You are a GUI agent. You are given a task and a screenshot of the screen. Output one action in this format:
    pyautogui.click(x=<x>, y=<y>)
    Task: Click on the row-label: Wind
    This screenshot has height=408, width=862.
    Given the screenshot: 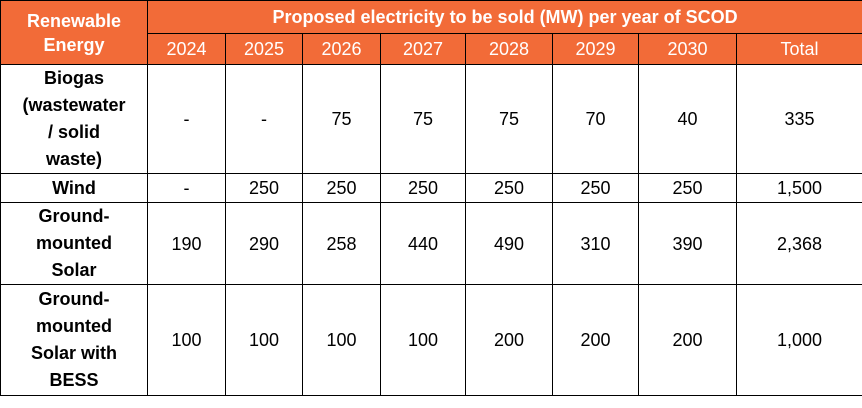 What is the action you would take?
    pyautogui.click(x=74, y=188)
    